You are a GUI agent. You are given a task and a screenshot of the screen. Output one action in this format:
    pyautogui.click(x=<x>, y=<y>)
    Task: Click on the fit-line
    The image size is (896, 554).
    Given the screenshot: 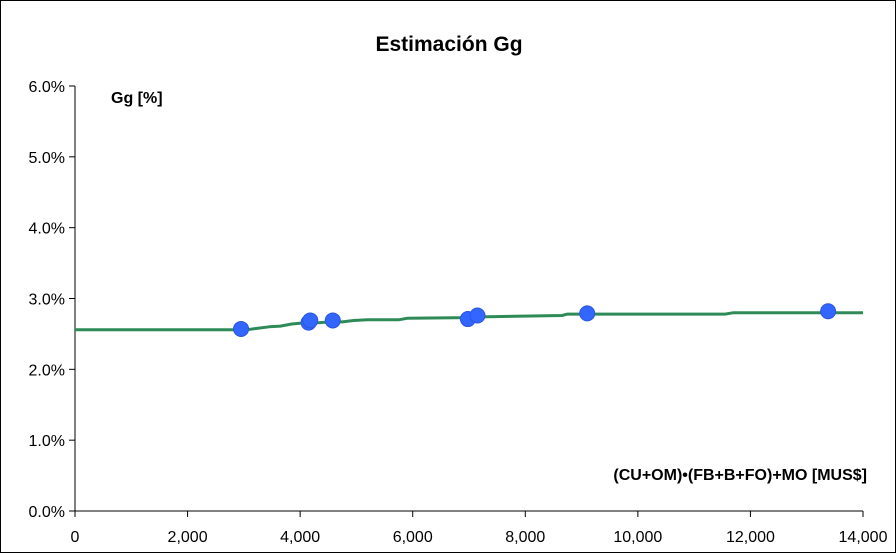 What is the action you would take?
    pyautogui.click(x=469, y=321)
    